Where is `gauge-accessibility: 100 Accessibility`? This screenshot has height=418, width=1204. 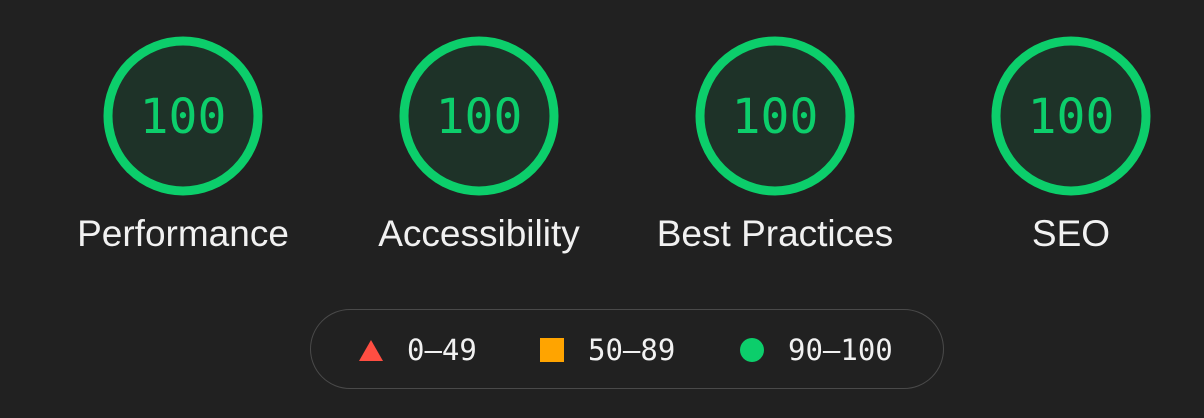 gauge-accessibility: 100 Accessibility is located at coordinates (479, 146).